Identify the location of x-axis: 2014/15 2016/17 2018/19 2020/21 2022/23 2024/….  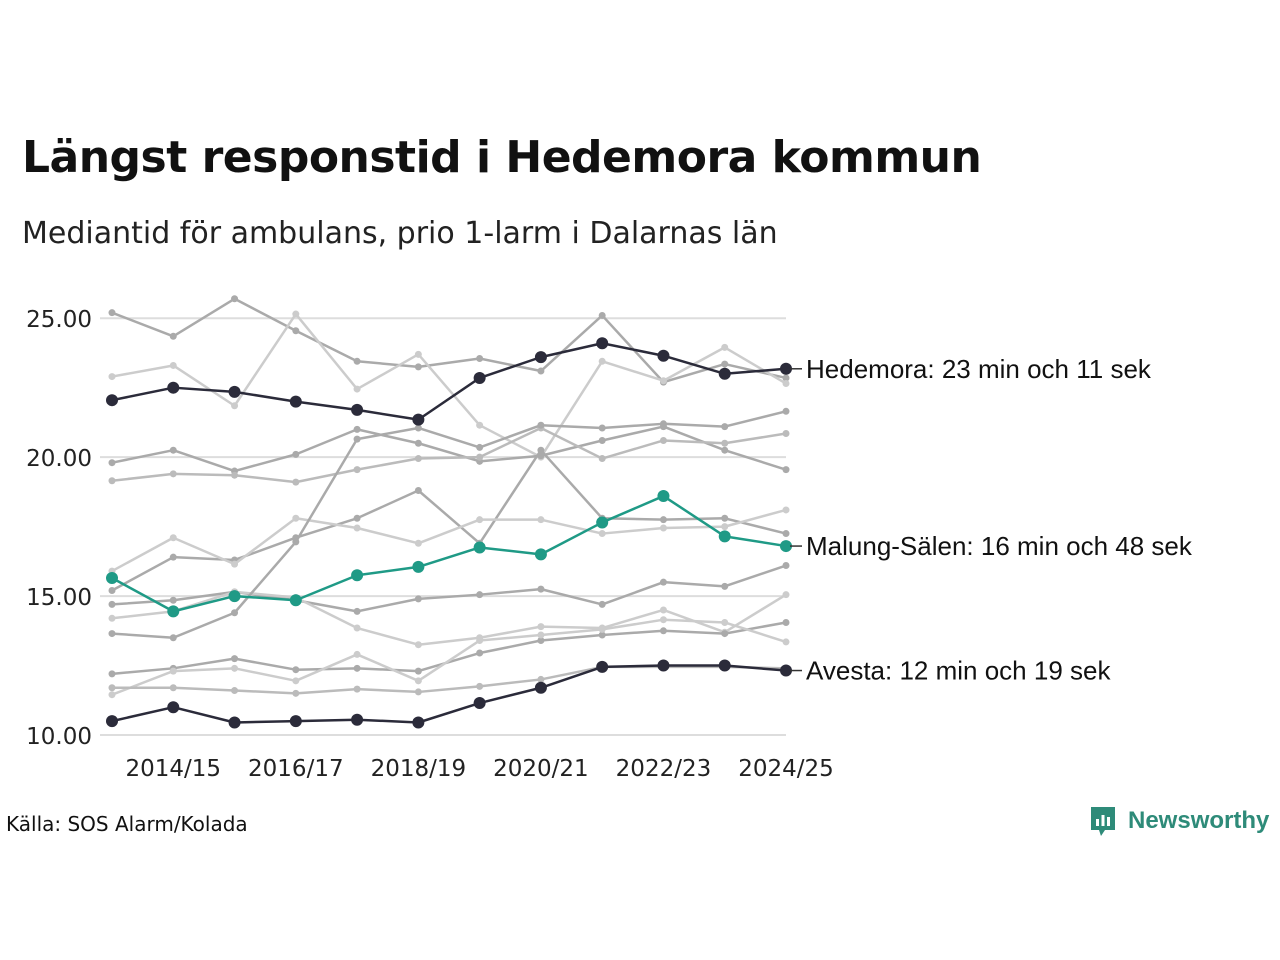
(479, 769).